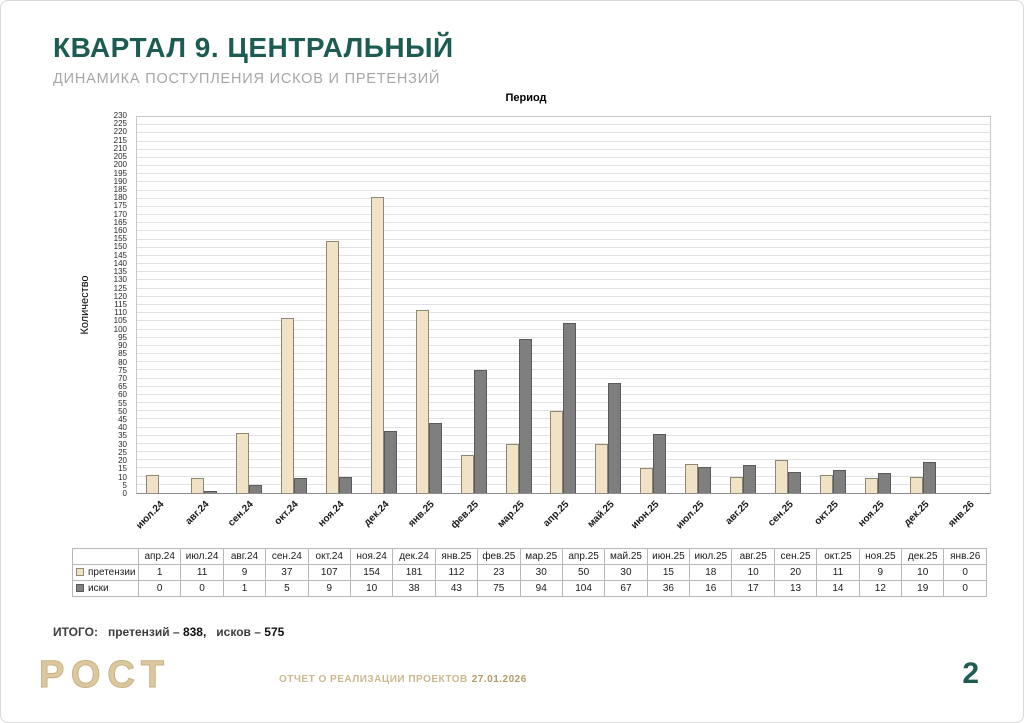 The height and width of the screenshot is (723, 1024). What do you see at coordinates (556, 514) in the screenshot?
I see `x-tick-label: апр.25` at bounding box center [556, 514].